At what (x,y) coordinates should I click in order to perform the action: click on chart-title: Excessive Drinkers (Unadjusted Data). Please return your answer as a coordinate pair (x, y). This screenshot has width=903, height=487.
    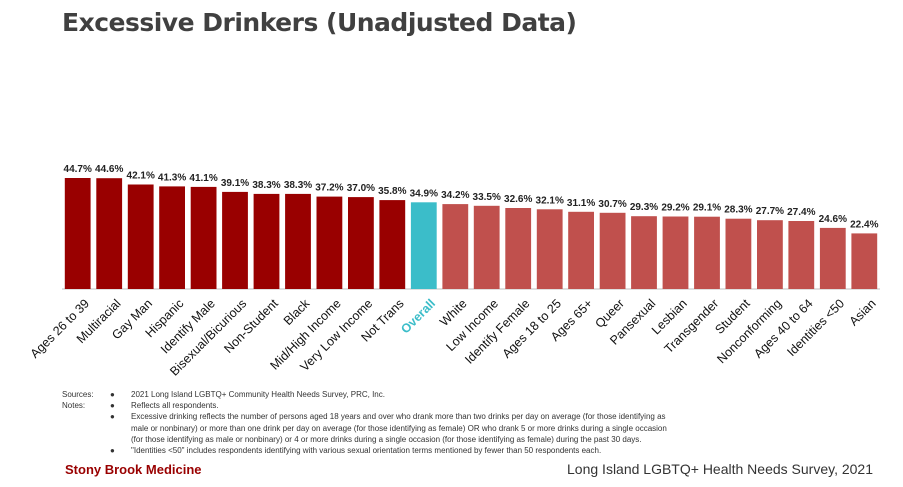
    Looking at the image, I should click on (319, 22).